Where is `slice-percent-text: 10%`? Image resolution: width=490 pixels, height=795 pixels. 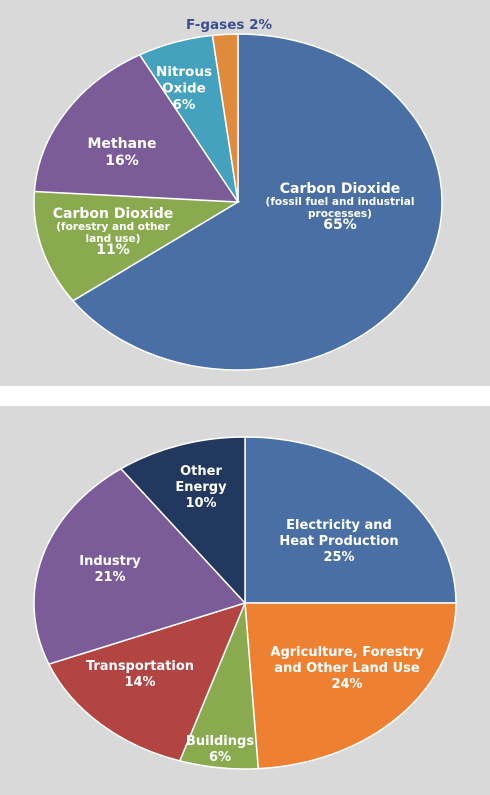
slice-percent-text: 10% is located at coordinates (200, 503).